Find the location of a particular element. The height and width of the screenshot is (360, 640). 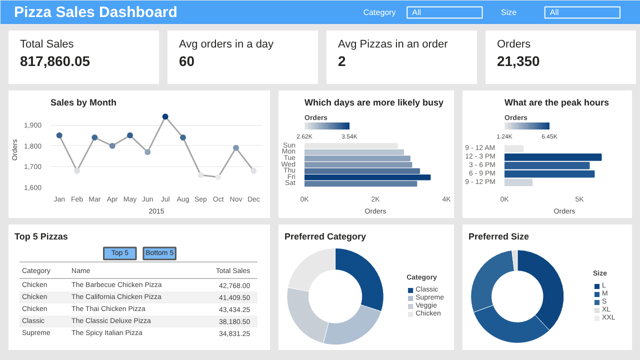

text: Pizza Sales Dashboard is located at coordinates (96, 12).